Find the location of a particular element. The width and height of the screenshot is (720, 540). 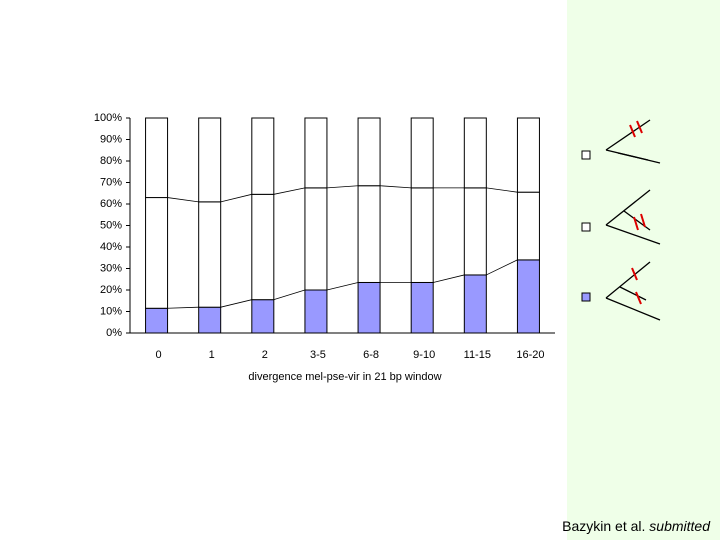

y-tick-label: 10% is located at coordinates (111, 311).